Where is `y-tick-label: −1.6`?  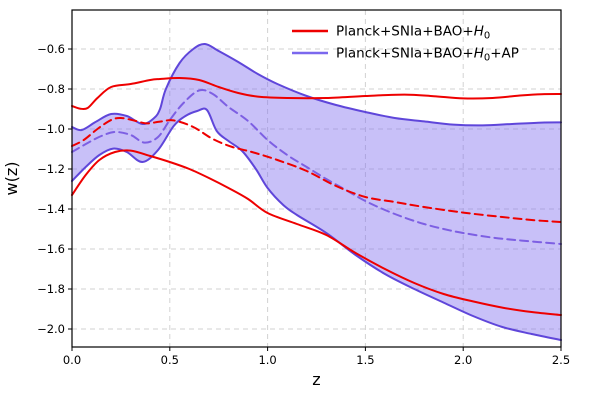 y-tick-label: −1.6 is located at coordinates (51, 249).